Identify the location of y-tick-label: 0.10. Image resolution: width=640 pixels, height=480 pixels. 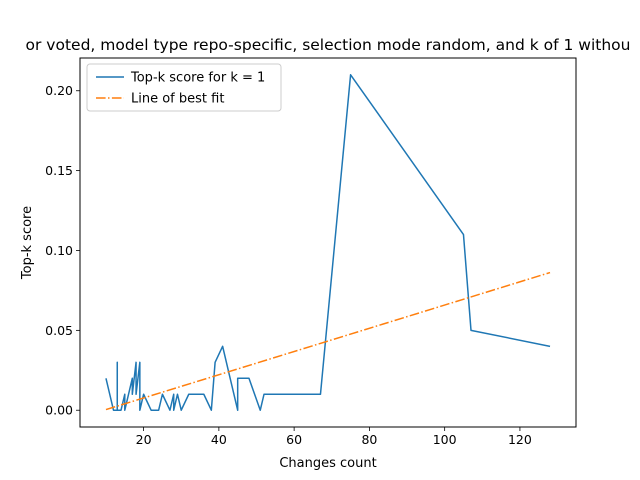
(59, 250).